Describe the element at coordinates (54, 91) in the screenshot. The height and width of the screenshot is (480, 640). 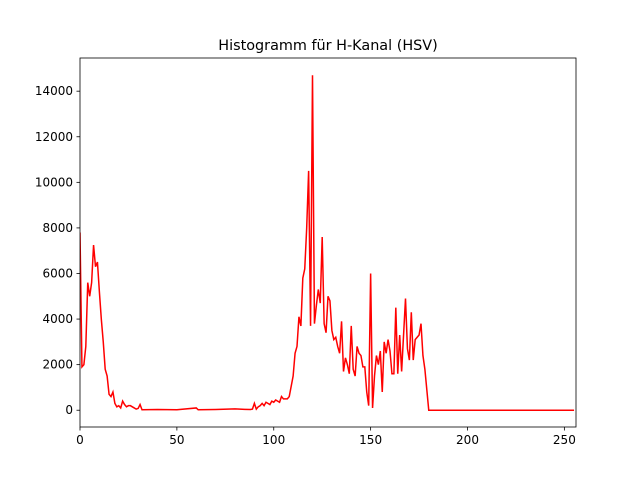
I see `y-tick-label: 14000` at that location.